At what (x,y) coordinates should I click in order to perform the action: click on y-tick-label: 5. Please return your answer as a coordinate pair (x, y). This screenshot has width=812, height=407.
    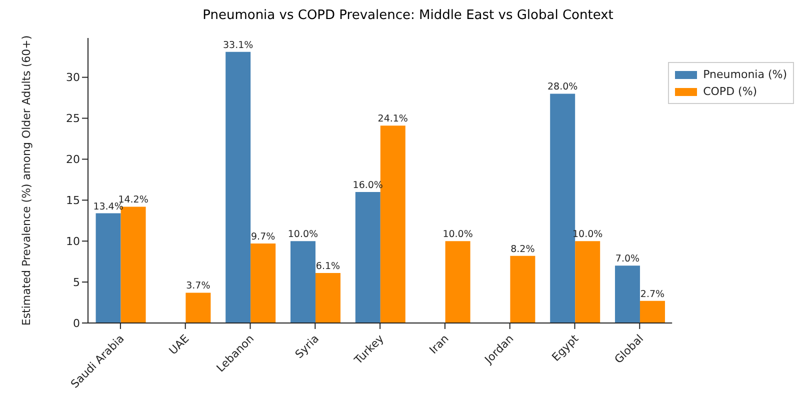
    Looking at the image, I should click on (76, 282).